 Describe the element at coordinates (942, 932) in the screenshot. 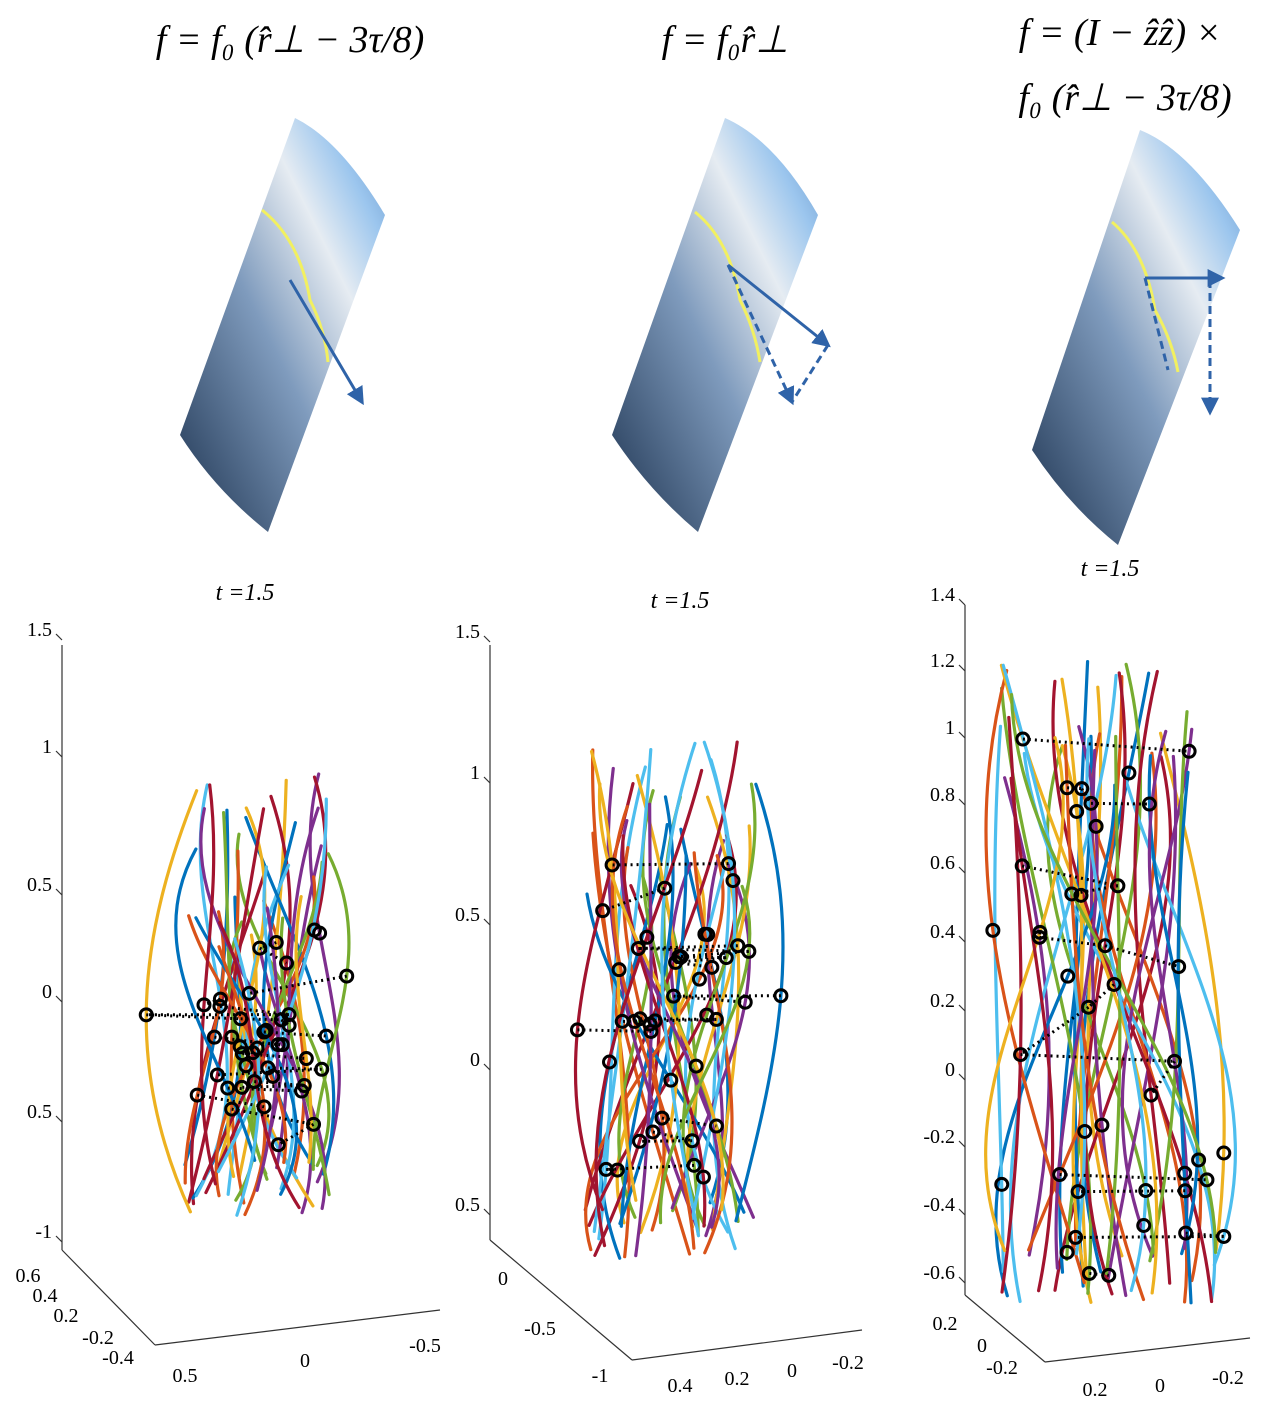

I see `z-tick-label: 0.4` at that location.